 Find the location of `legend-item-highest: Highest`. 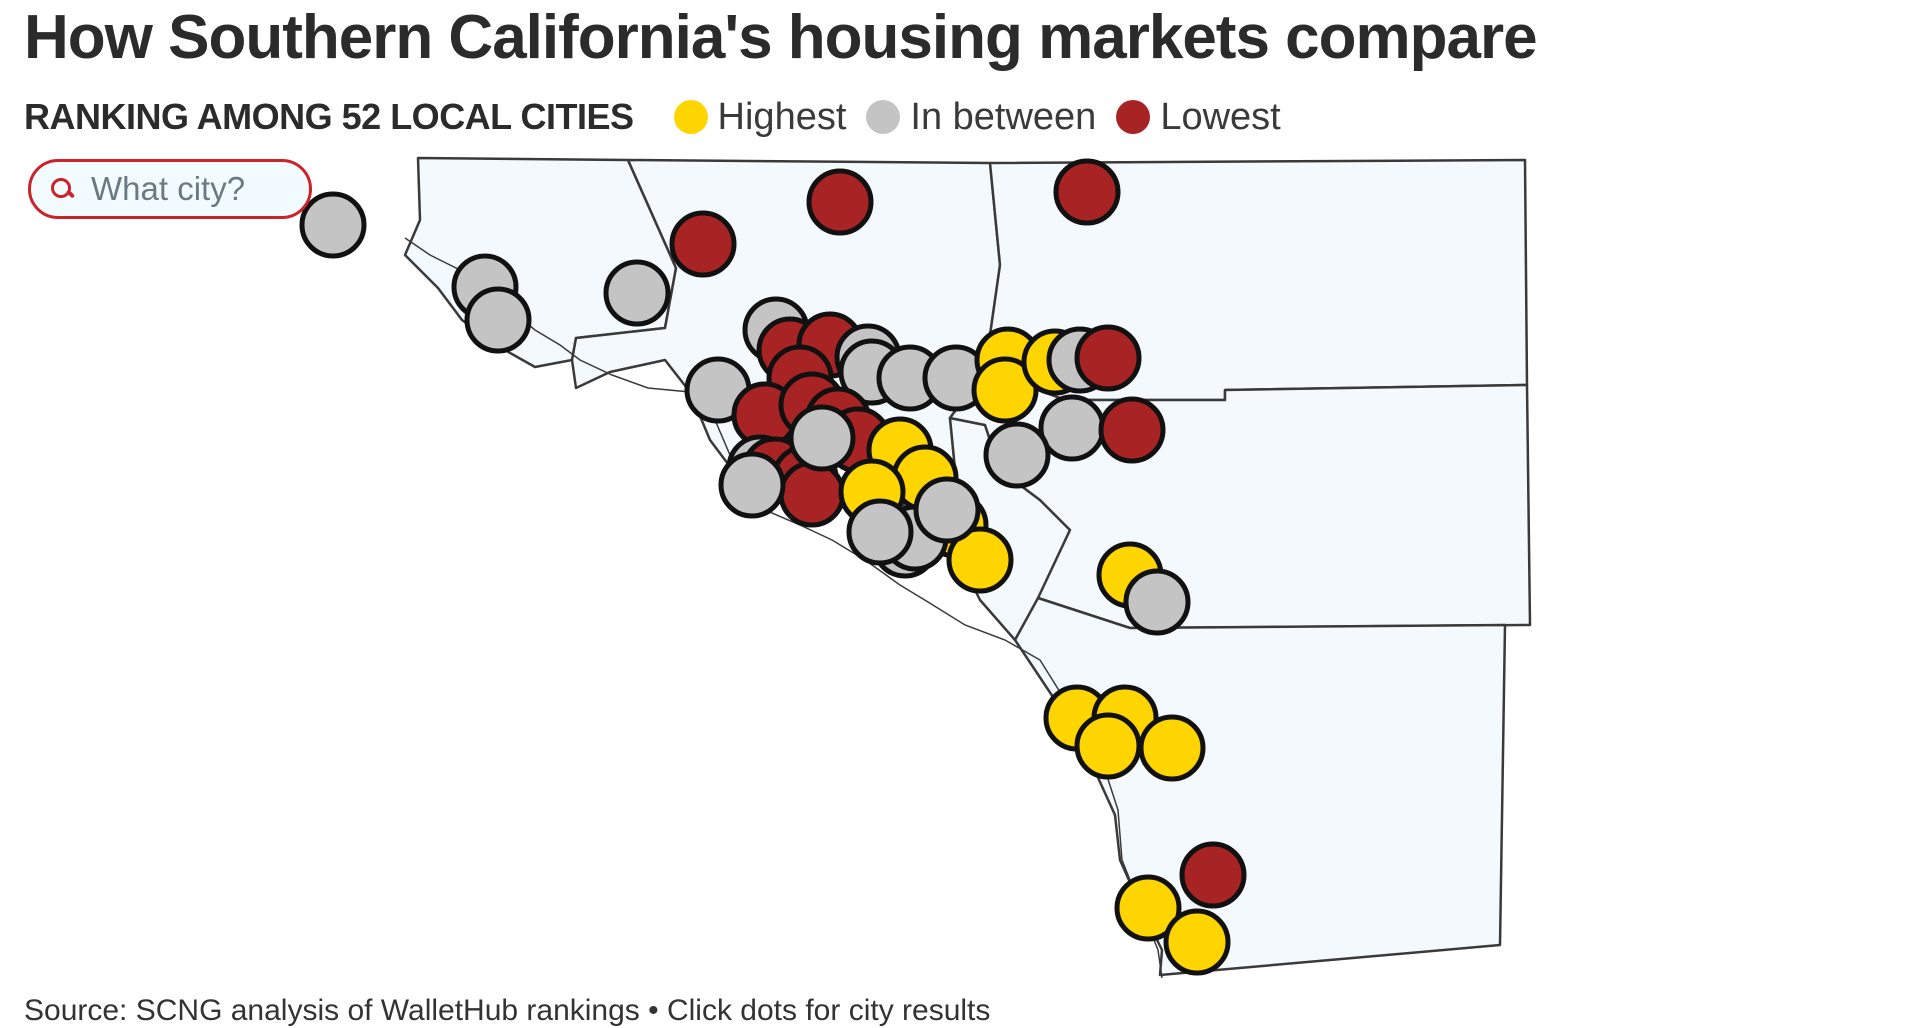

legend-item-highest: Highest is located at coordinates (760, 117).